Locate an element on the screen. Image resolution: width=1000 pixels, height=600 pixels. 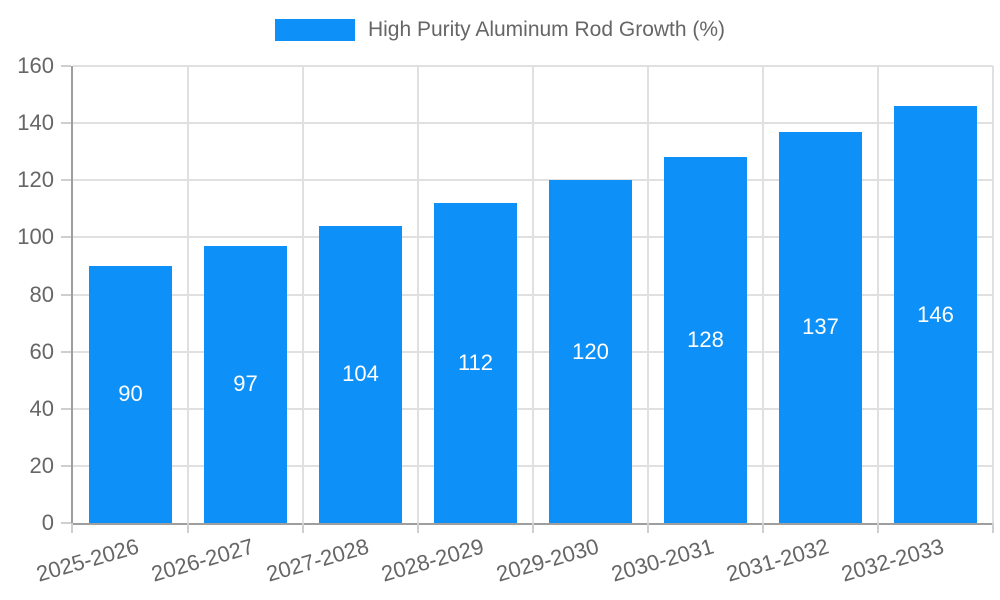
x-tick-label: 2030-2031 is located at coordinates (662, 560).